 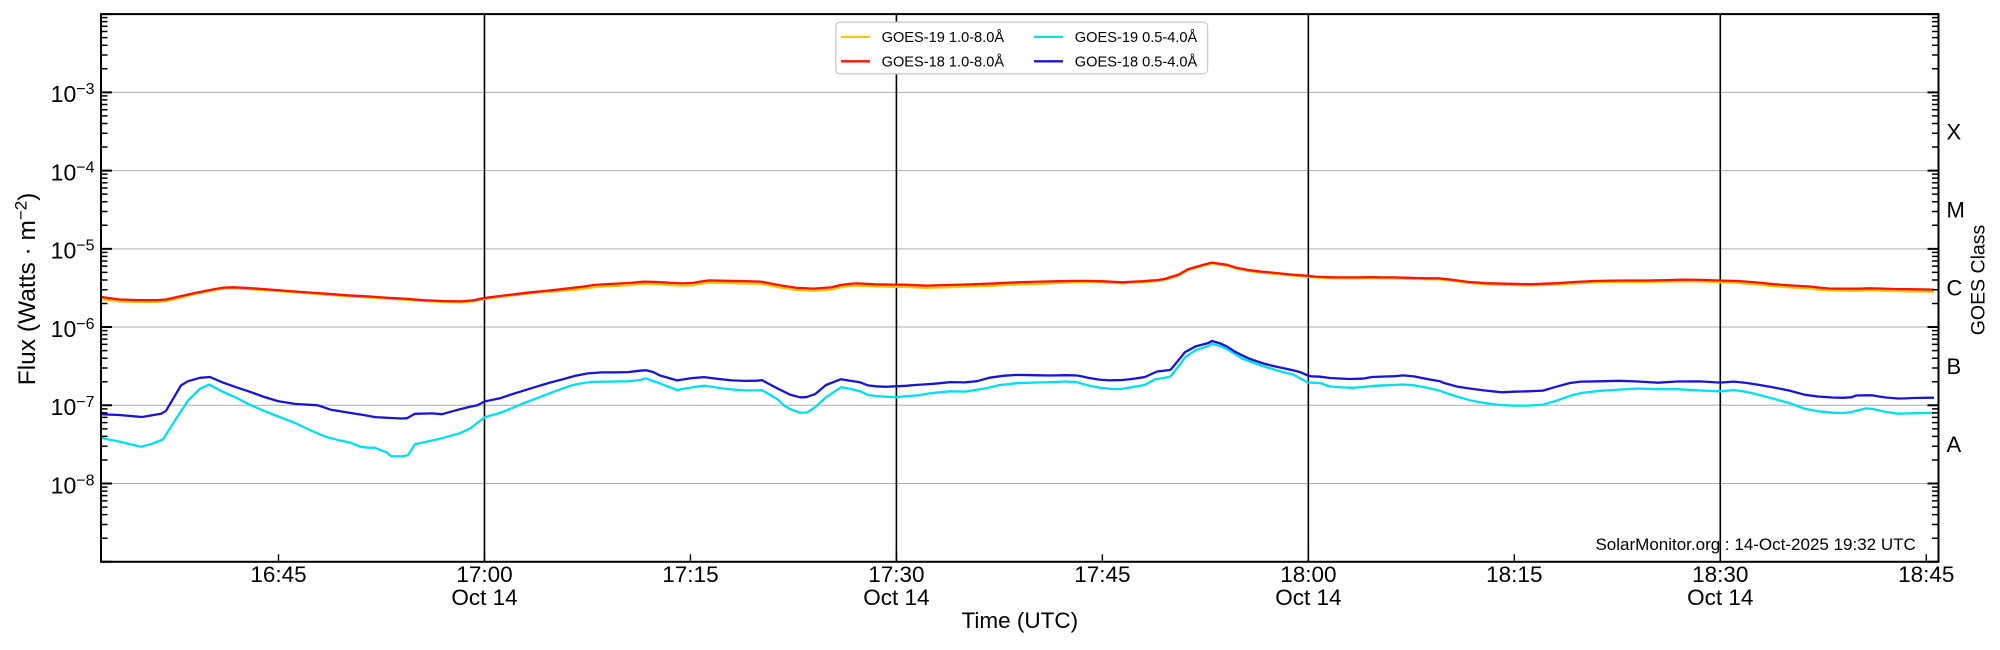 What do you see at coordinates (1102, 574) in the screenshot?
I see `svg-text: 17:45` at bounding box center [1102, 574].